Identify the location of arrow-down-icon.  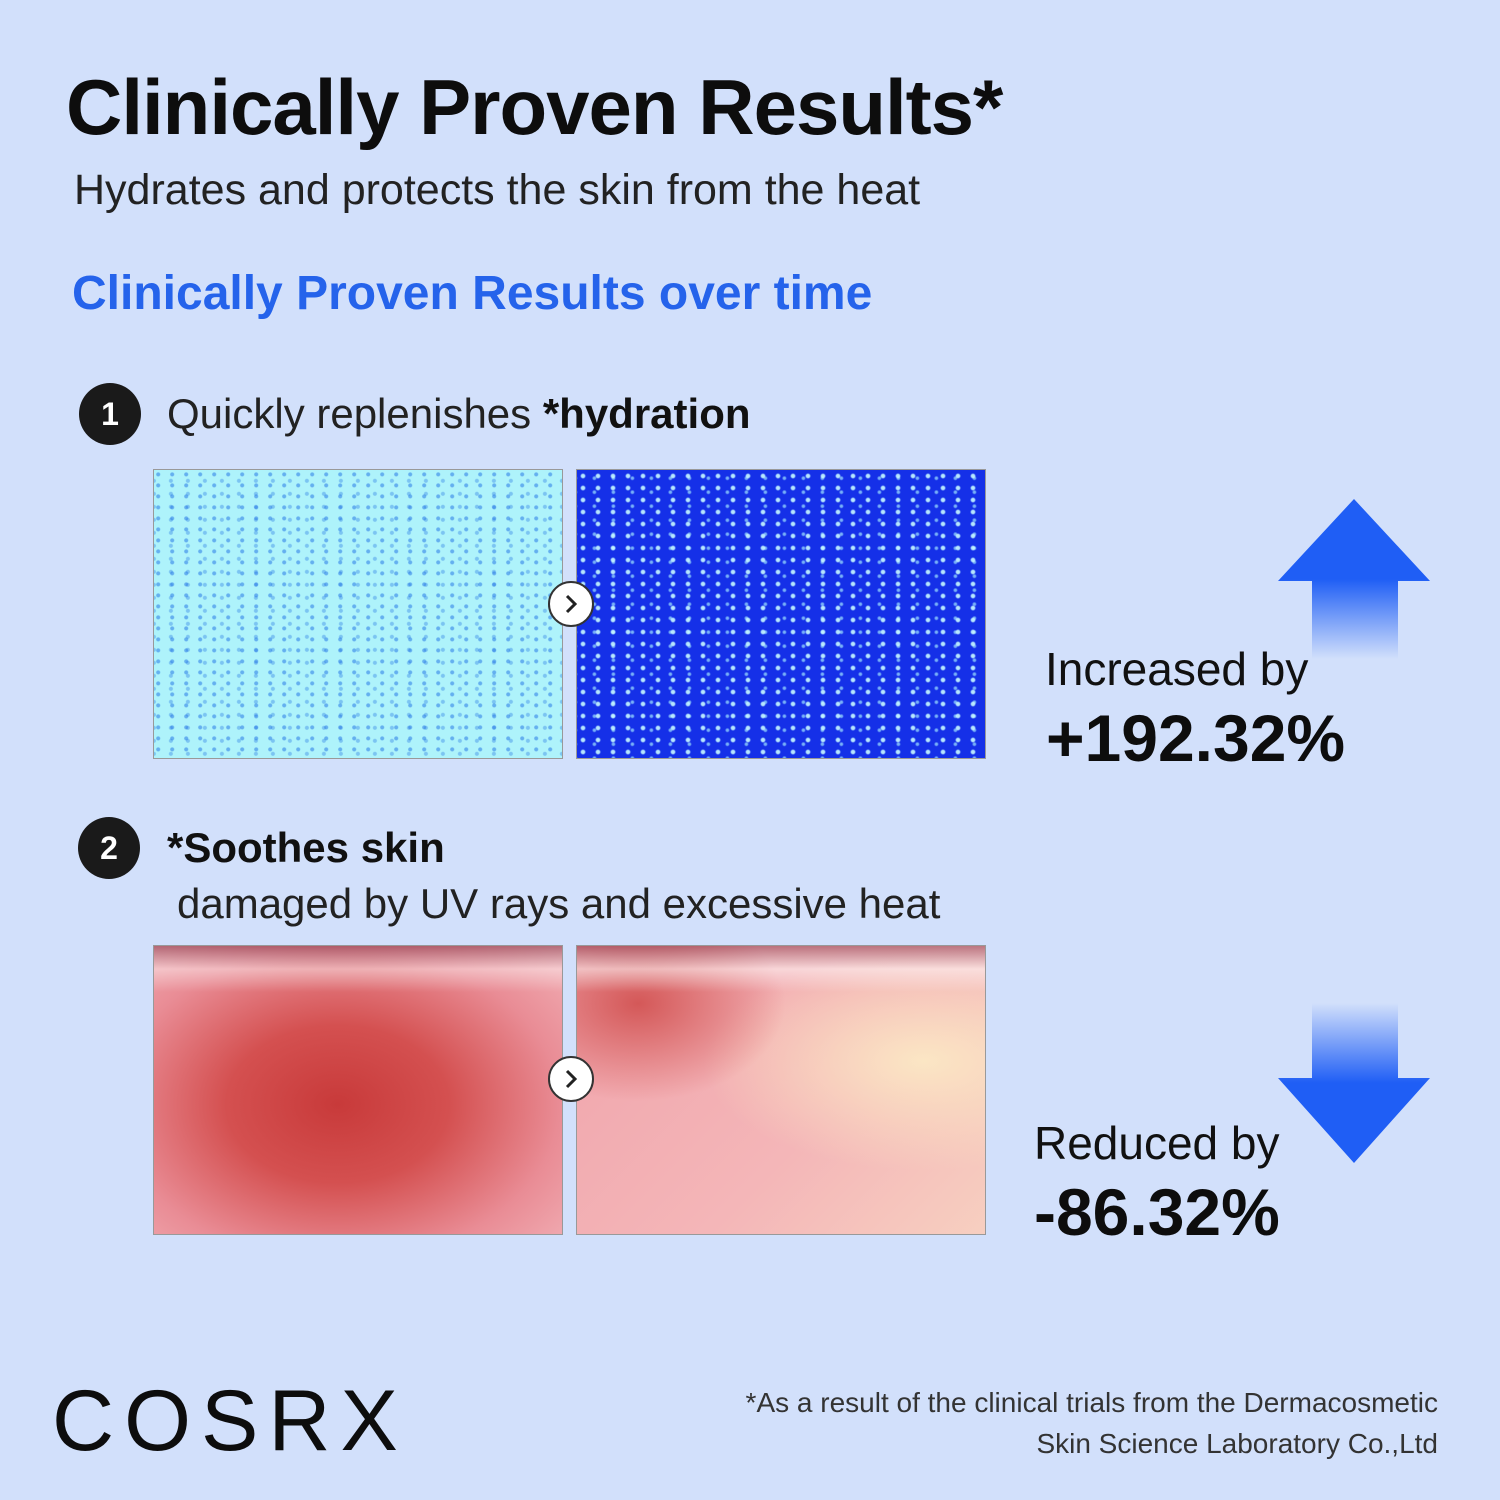
(1354, 1083).